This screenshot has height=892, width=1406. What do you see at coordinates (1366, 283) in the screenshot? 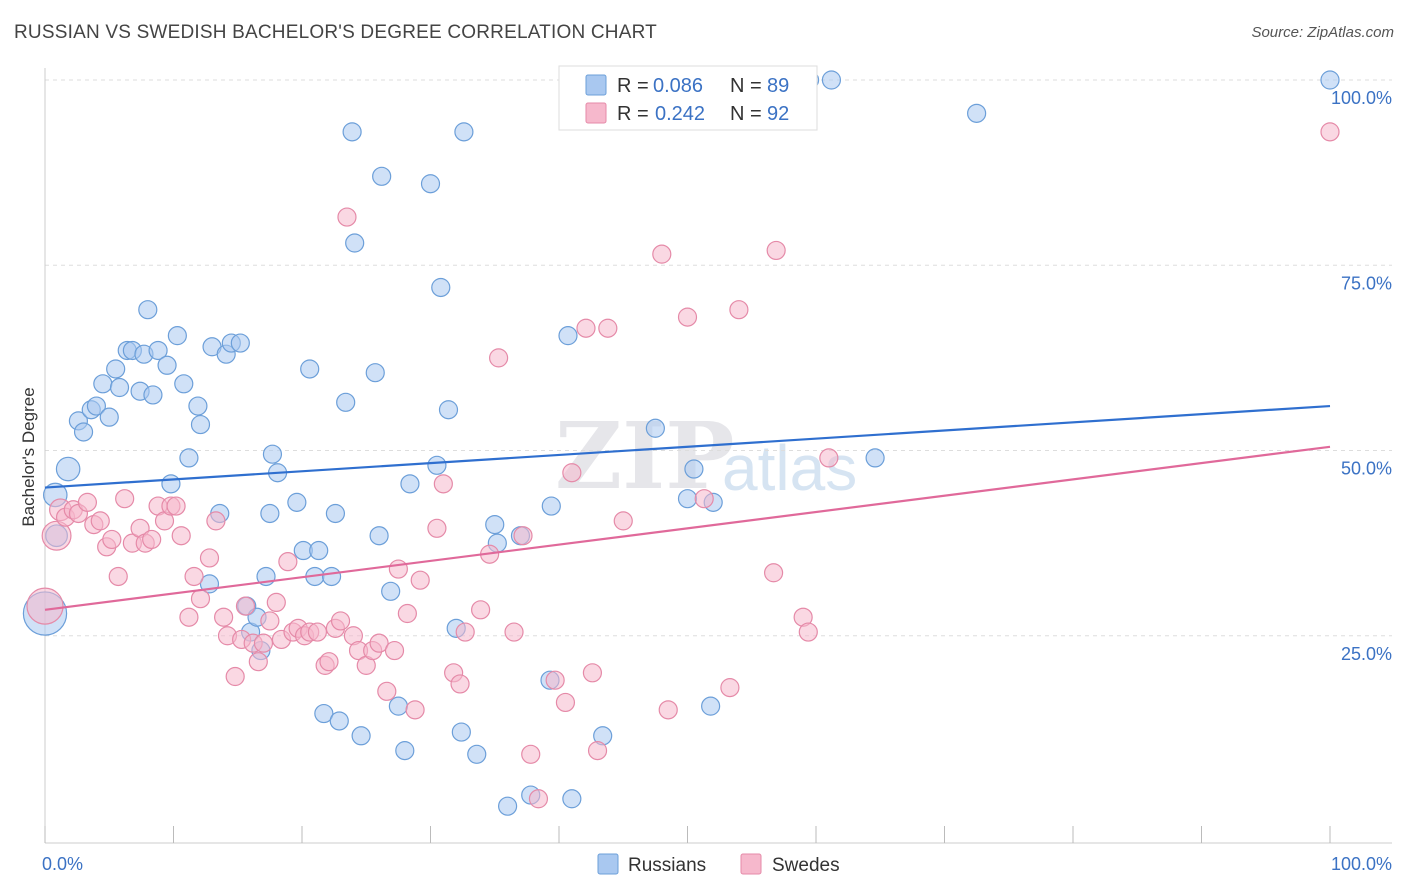
I see `y-tick-label-75: 75.0%` at bounding box center [1366, 283].